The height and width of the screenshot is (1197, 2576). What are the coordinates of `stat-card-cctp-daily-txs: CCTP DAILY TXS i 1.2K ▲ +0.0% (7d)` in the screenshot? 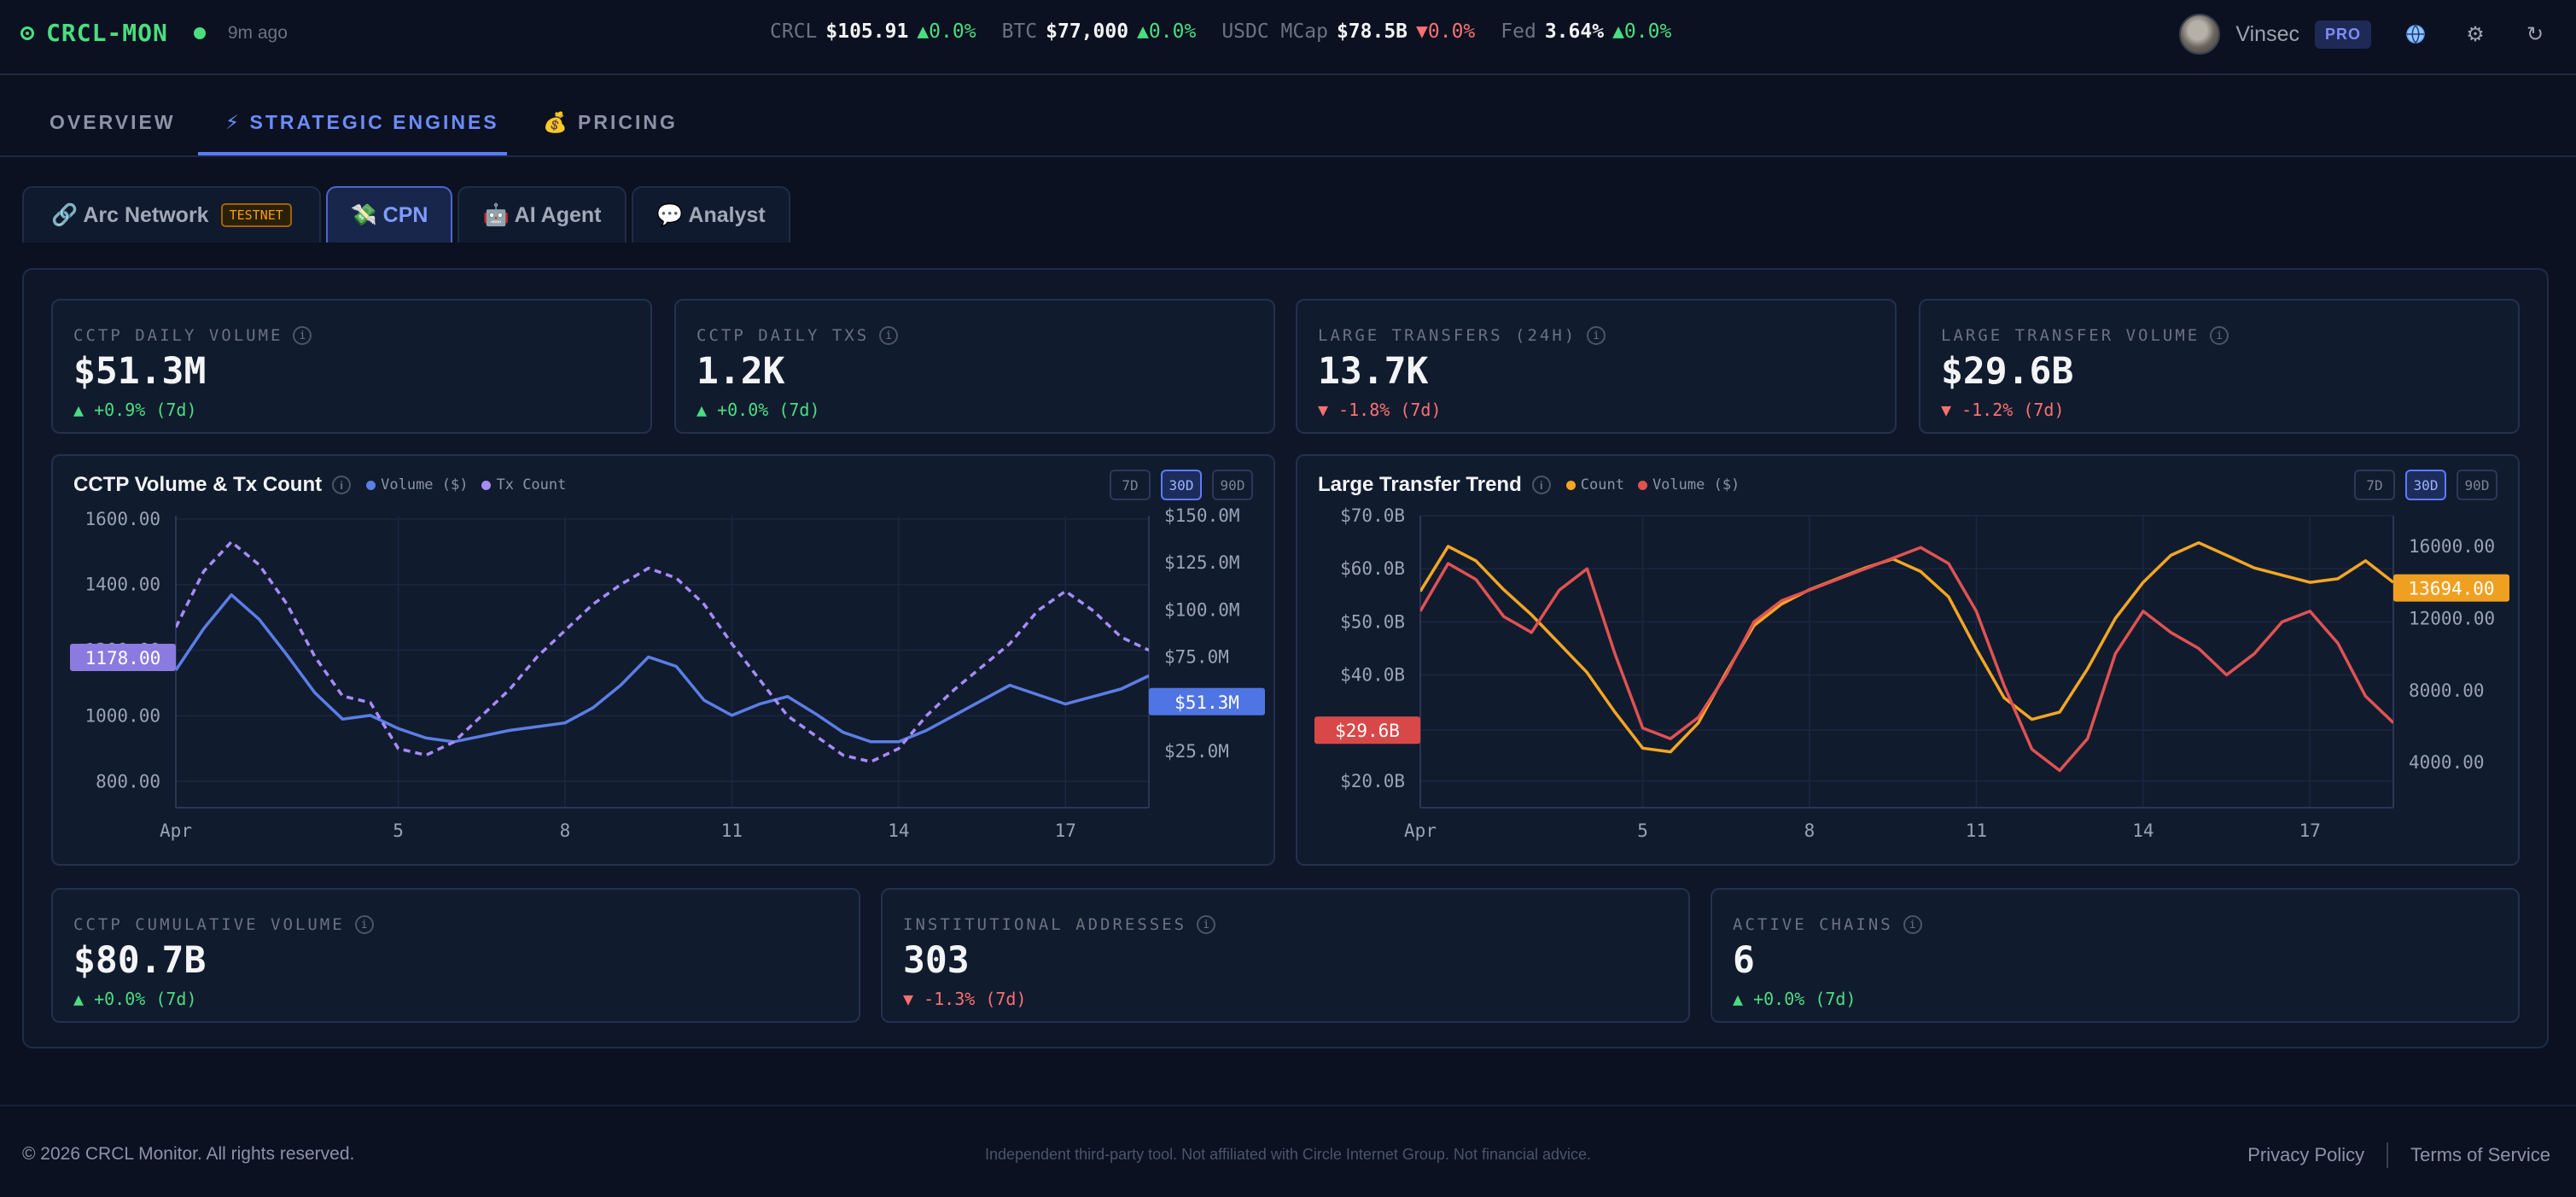 It's located at (974, 367).